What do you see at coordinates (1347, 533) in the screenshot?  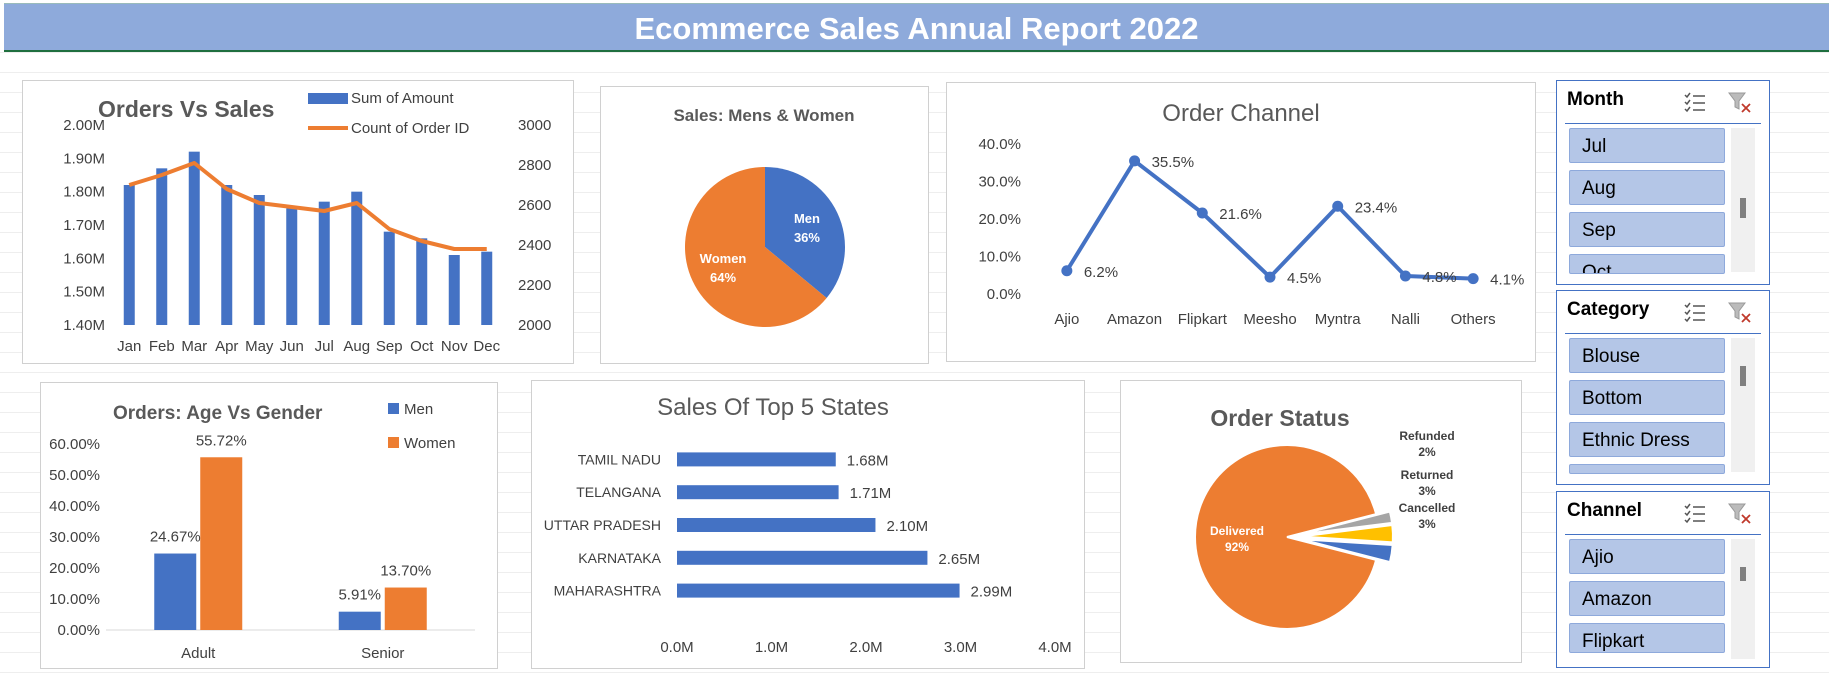 I see `pie-slice-returned` at bounding box center [1347, 533].